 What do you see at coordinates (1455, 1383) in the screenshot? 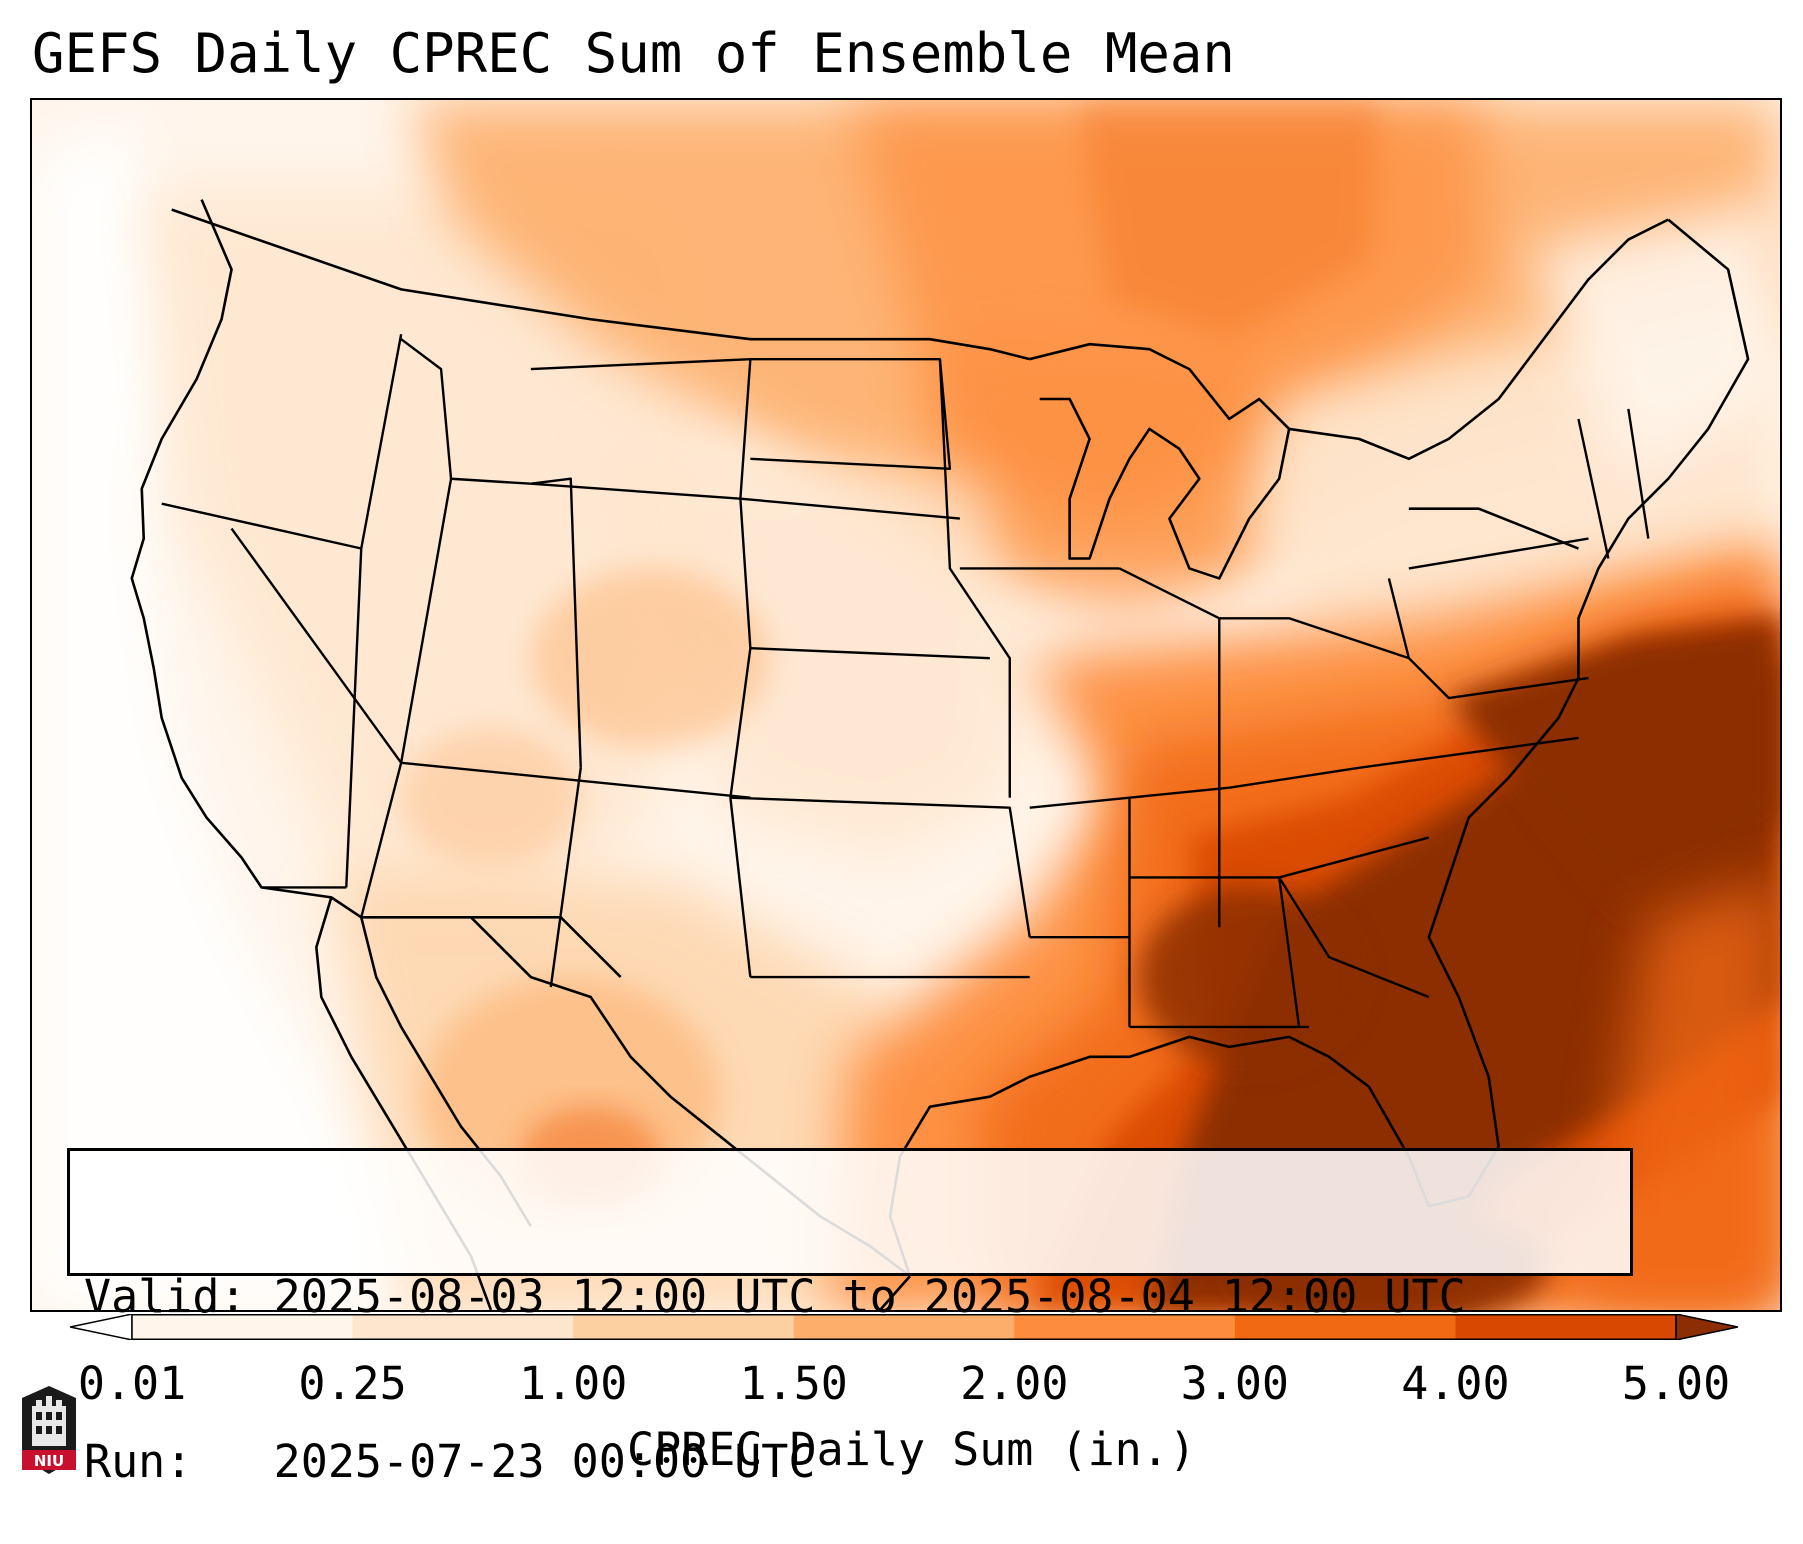
I see `colorbar-tick-label: 4.00` at bounding box center [1455, 1383].